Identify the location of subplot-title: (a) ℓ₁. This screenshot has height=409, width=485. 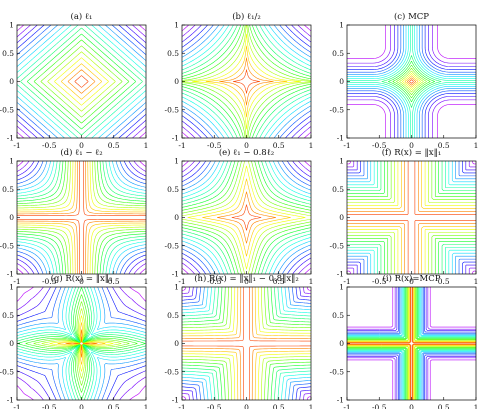
(82, 16).